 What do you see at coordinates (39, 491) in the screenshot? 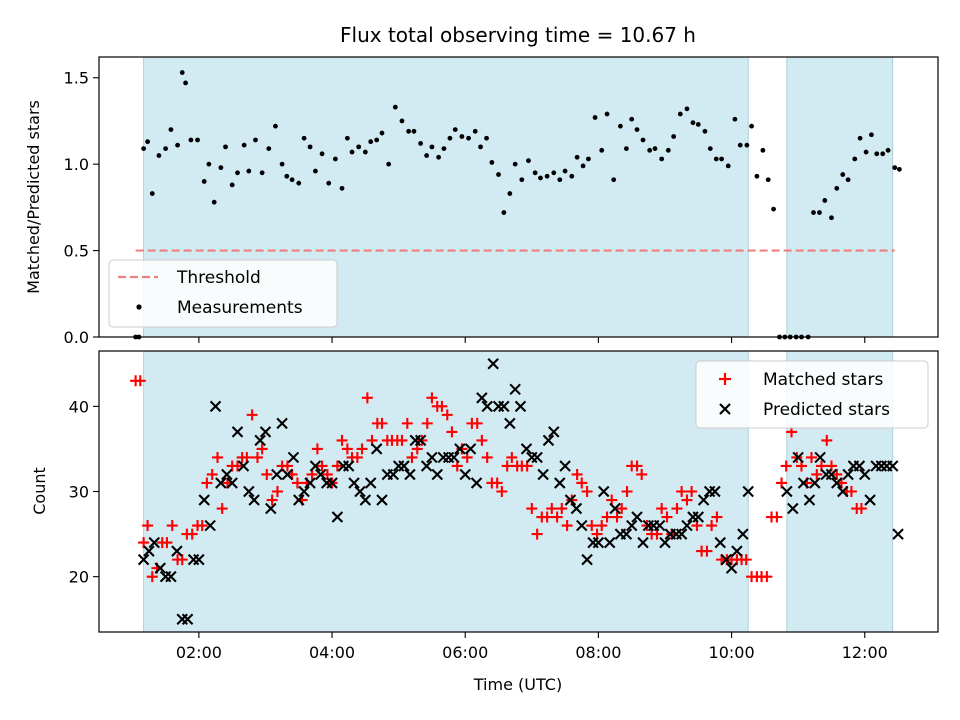
I see `bottom-y-axis-label: Count` at bounding box center [39, 491].